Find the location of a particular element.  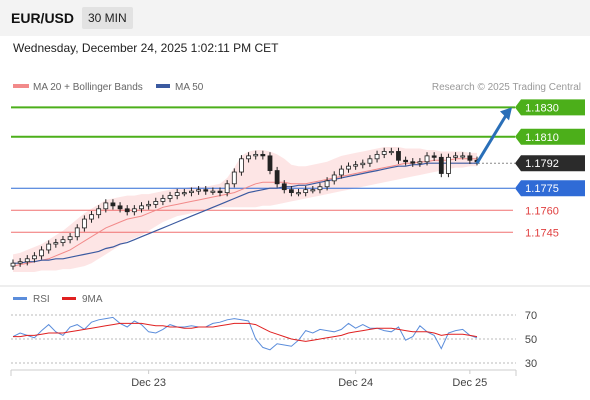

ma50-legend-swatch is located at coordinates (163, 86).